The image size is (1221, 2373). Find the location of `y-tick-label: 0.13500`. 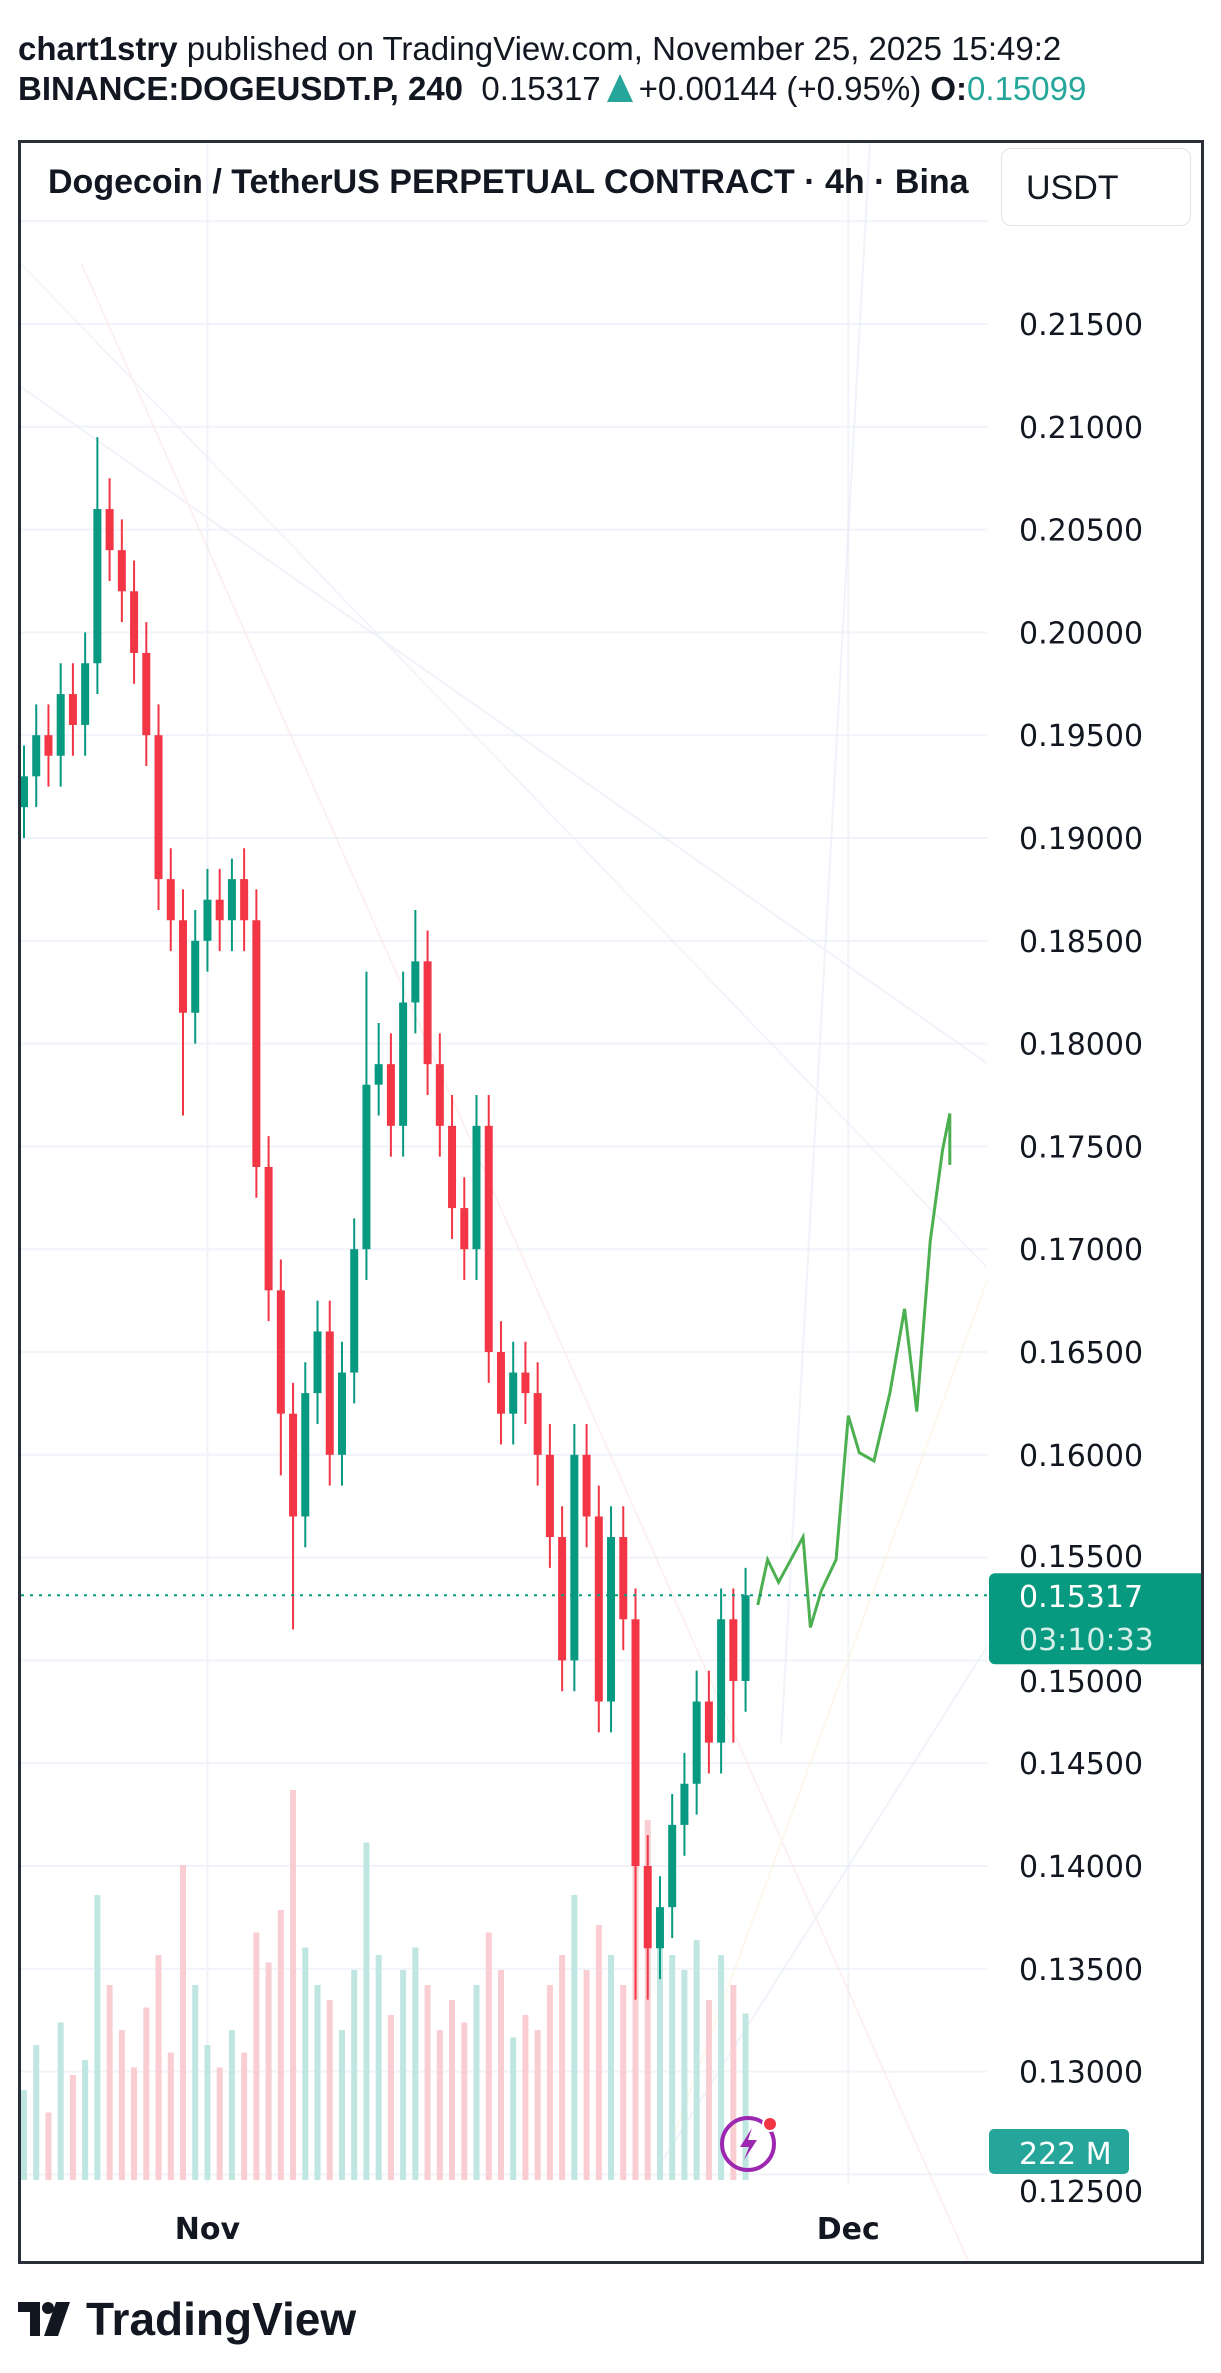

y-tick-label: 0.13500 is located at coordinates (1081, 1970).